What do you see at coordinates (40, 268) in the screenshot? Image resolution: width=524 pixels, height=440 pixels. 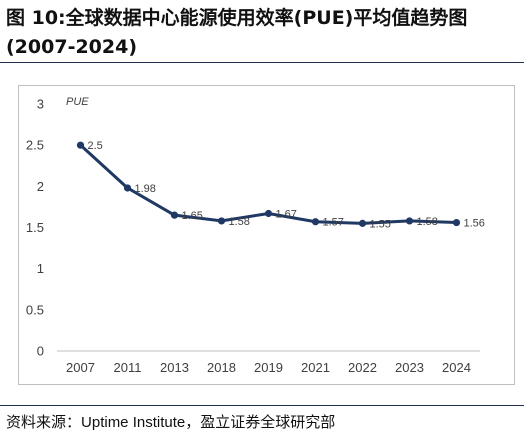 I see `y-tick-label: 1` at bounding box center [40, 268].